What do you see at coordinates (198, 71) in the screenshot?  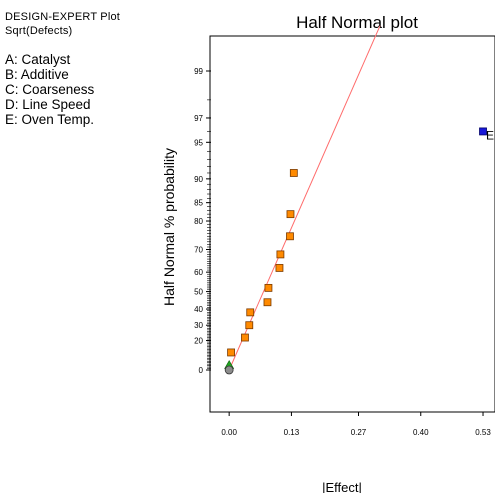 I see `y-tick-label: 99` at bounding box center [198, 71].